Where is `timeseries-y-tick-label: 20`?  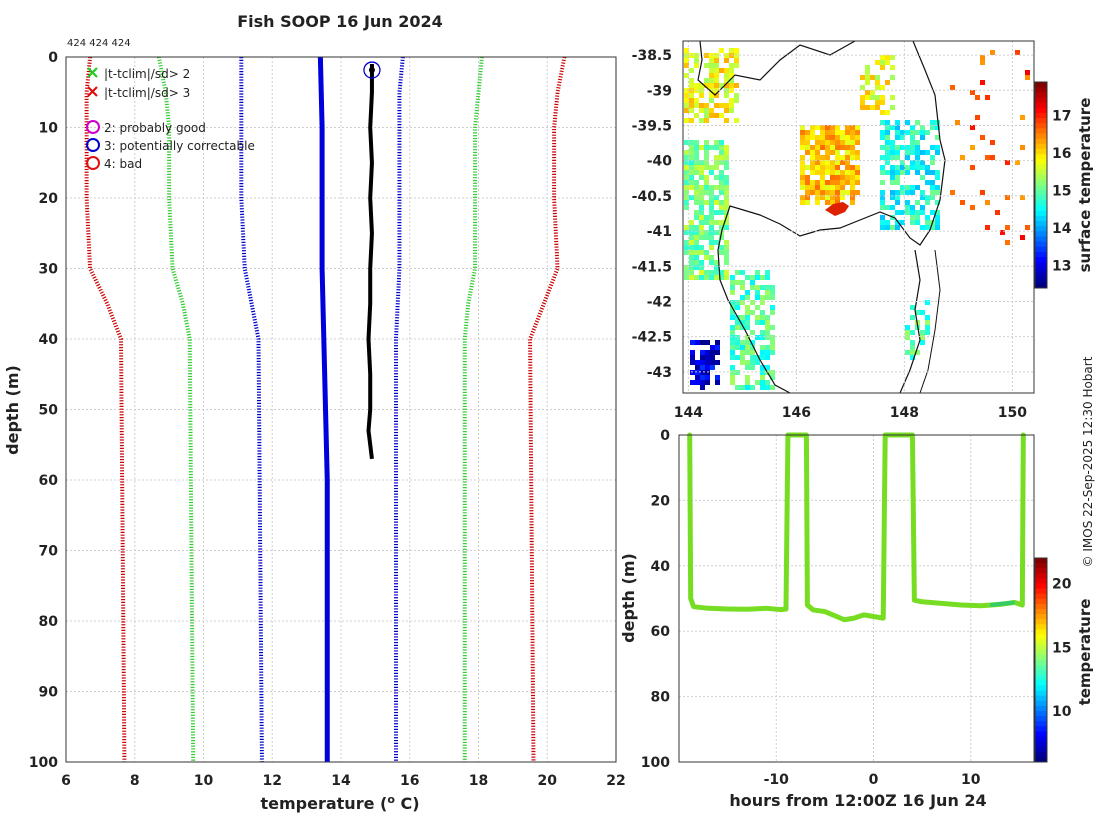
timeseries-y-tick-label: 20 is located at coordinates (661, 501).